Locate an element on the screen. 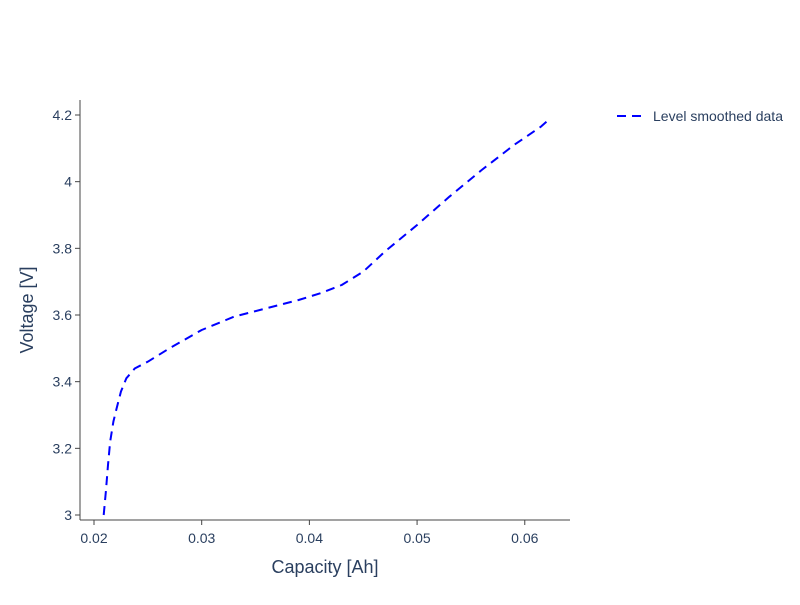 This screenshot has height=605, width=800. y-tick-label: 4.2 is located at coordinates (63, 115).